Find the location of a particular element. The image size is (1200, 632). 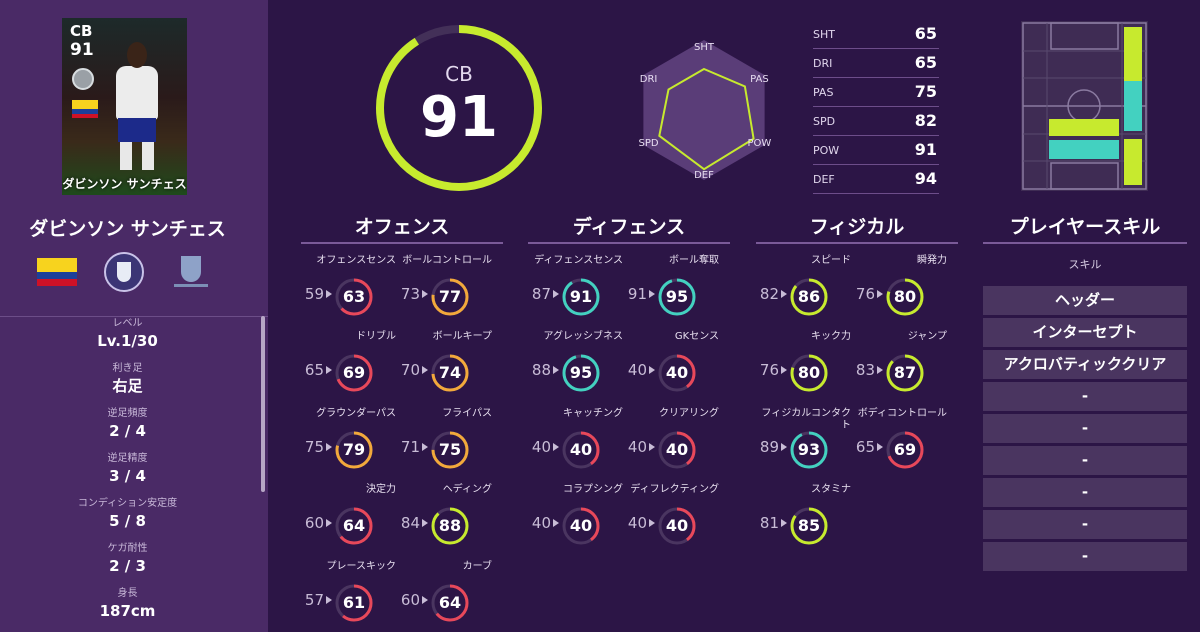

stat-item: 決定力 60 64 is located at coordinates (348, 516).